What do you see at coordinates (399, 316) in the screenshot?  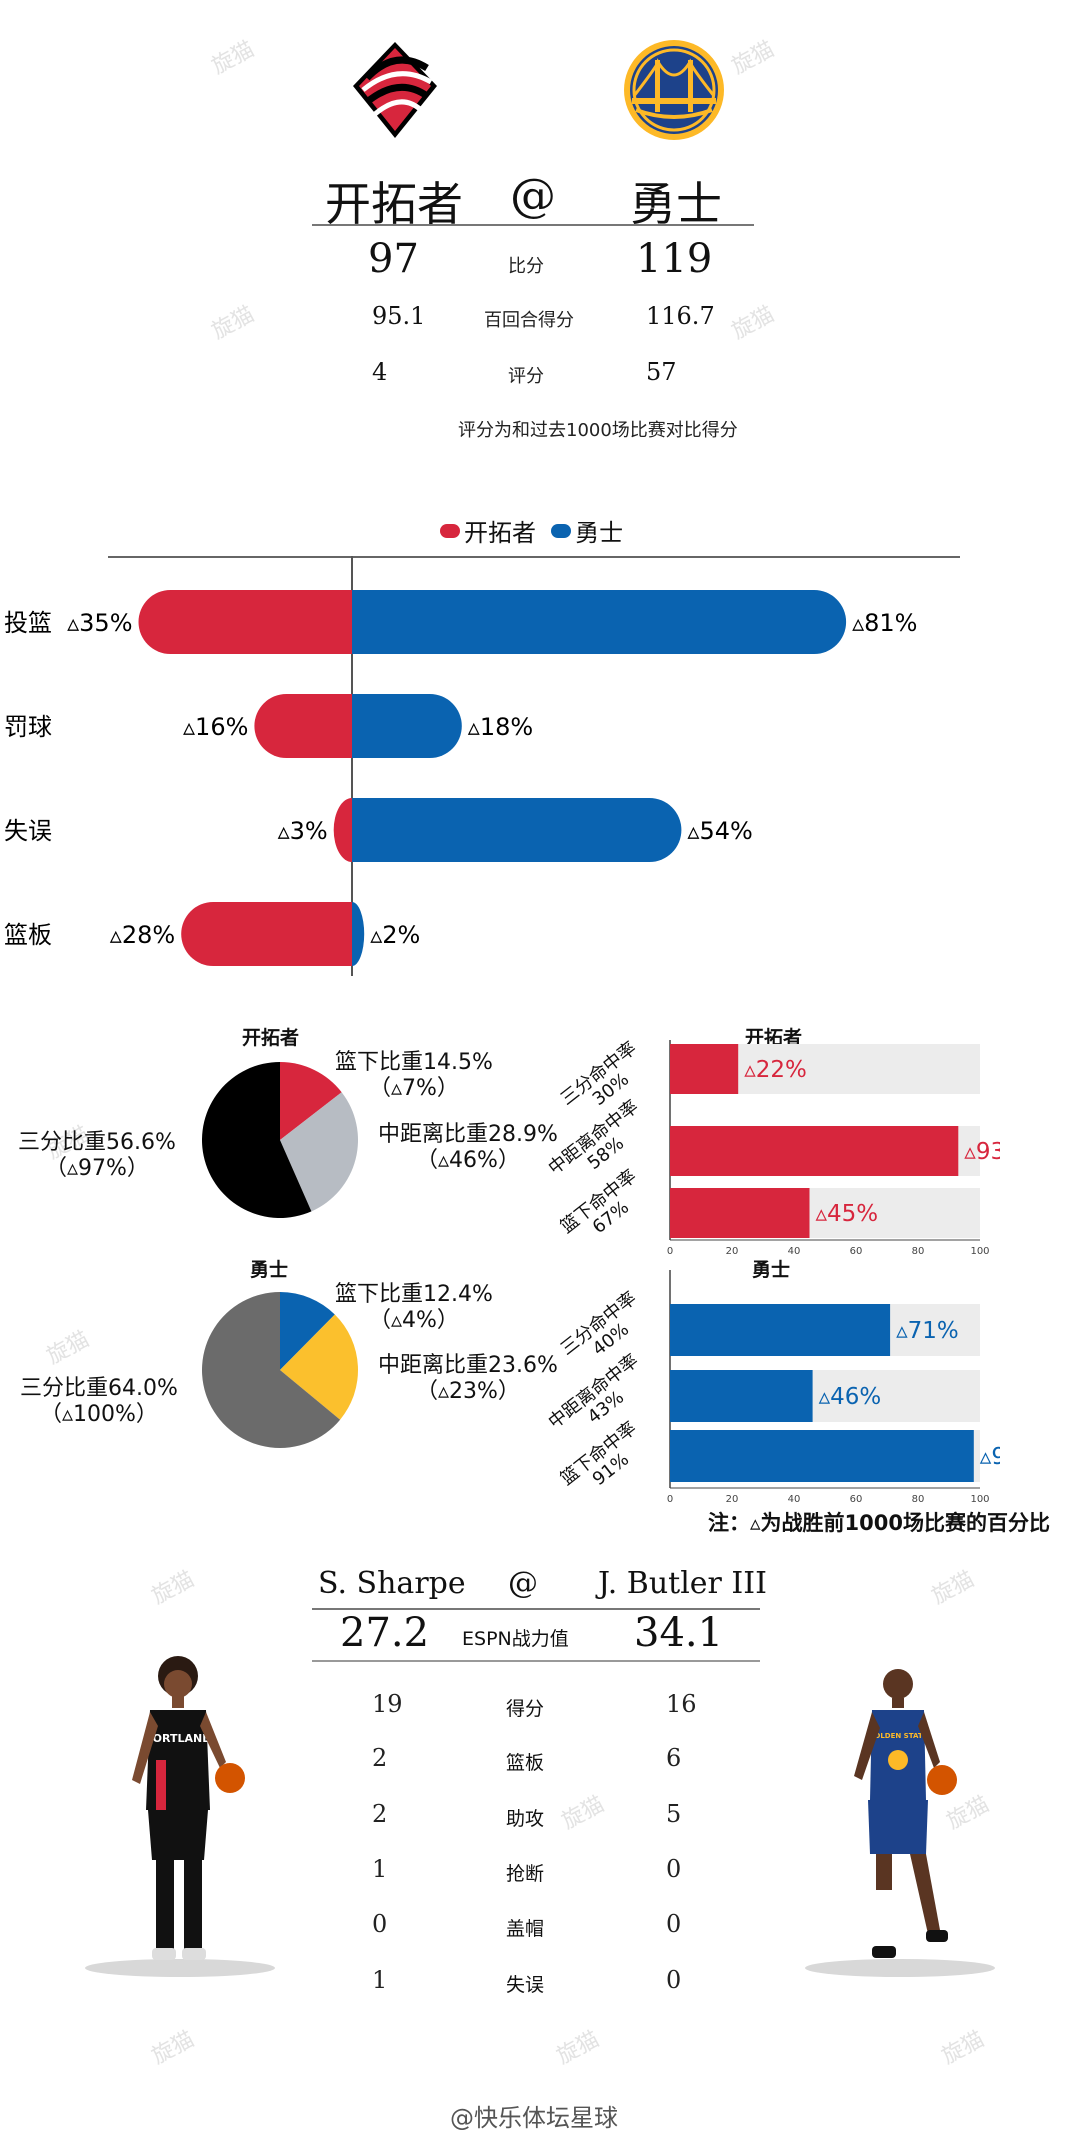 I see `away-stat-value: 95.1` at bounding box center [399, 316].